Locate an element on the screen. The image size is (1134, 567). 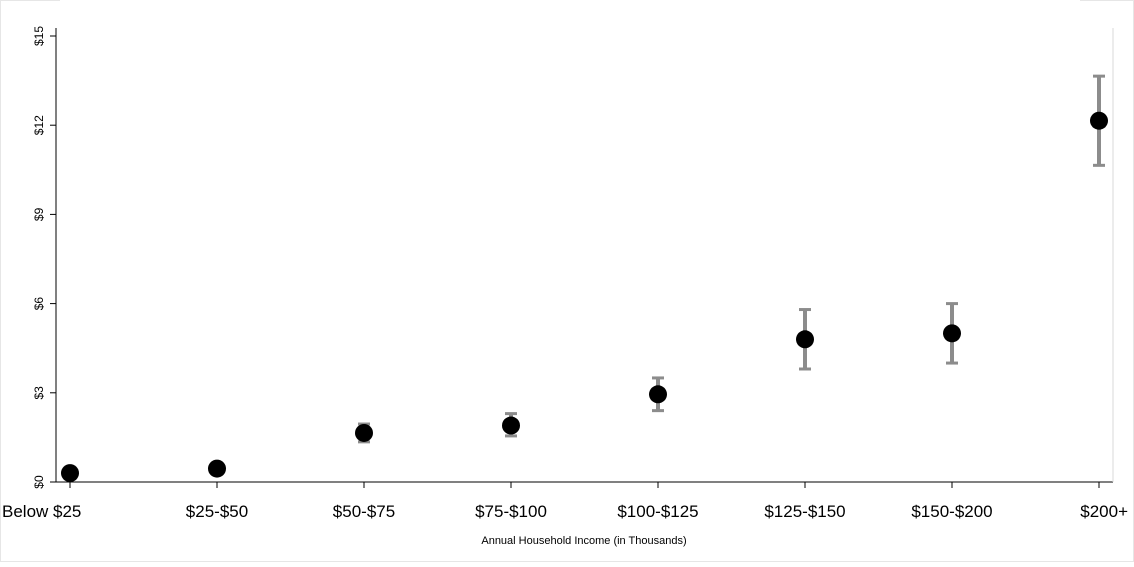
y-tick-label: $12 is located at coordinates (39, 125).